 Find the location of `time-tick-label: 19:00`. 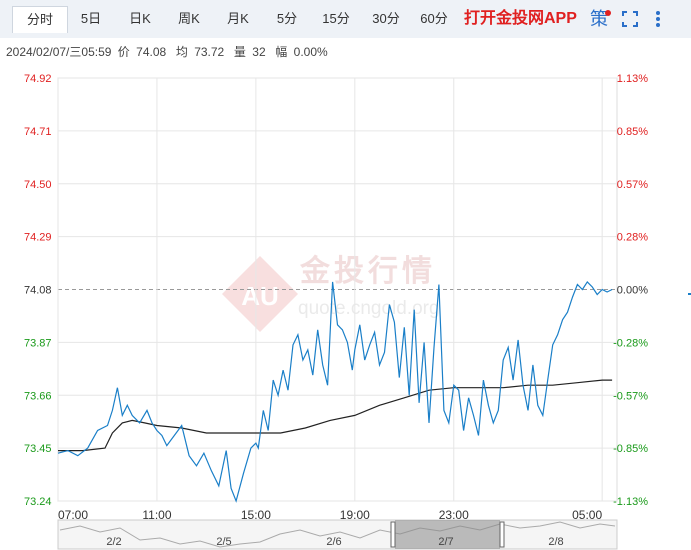

time-tick-label: 19:00 is located at coordinates (355, 515).